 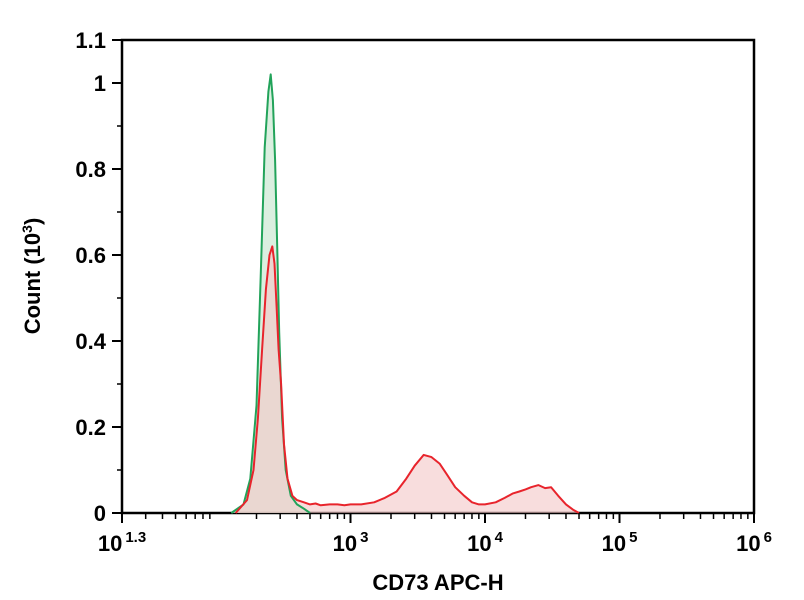 I want to click on y-tick-label-6: 1.1, so click(x=90, y=40).